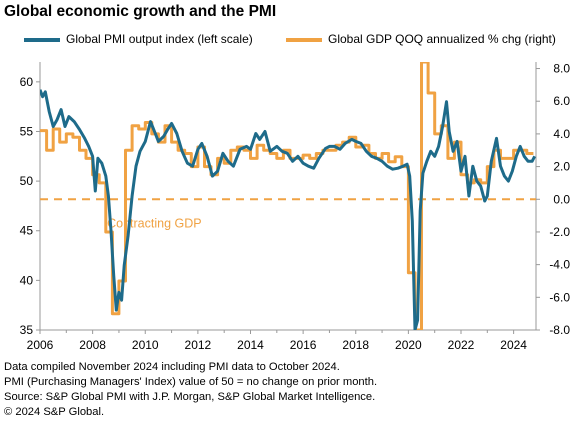  I want to click on x-tick-label: 2024, so click(513, 345).